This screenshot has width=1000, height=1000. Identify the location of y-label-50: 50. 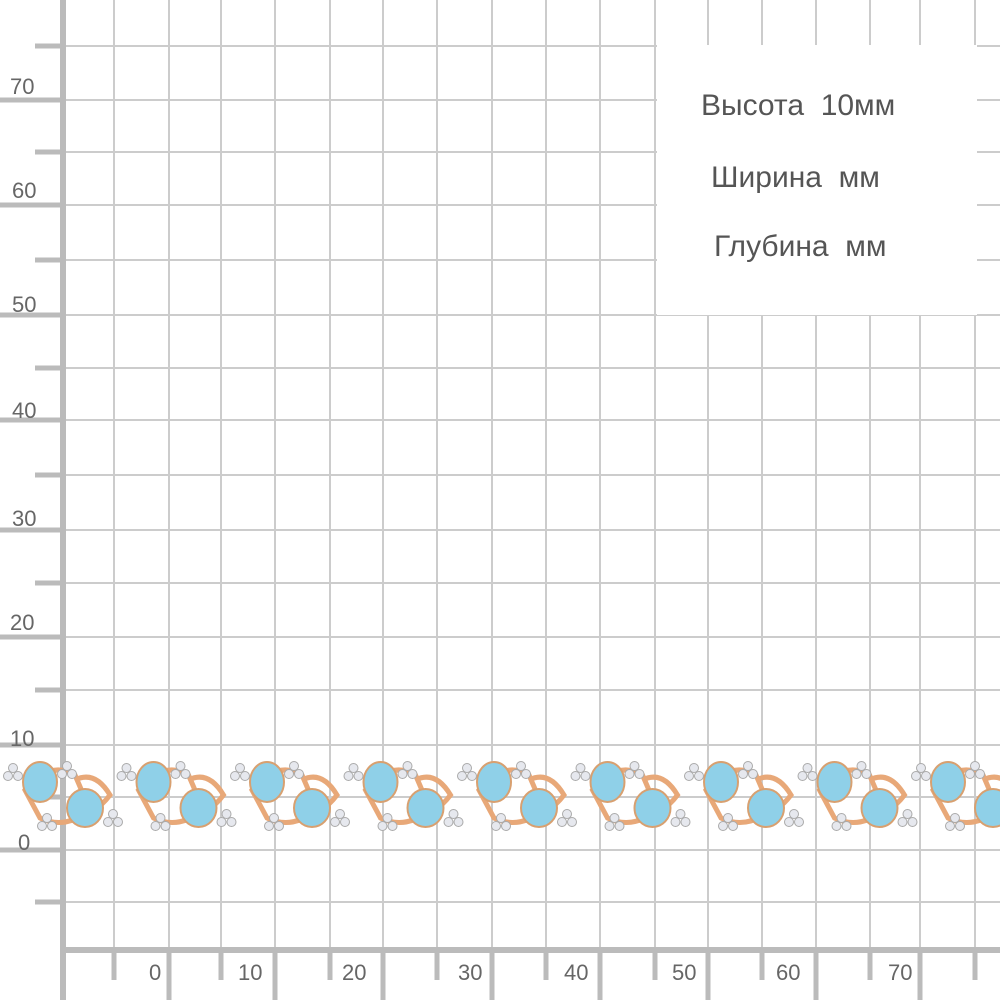
(24, 304).